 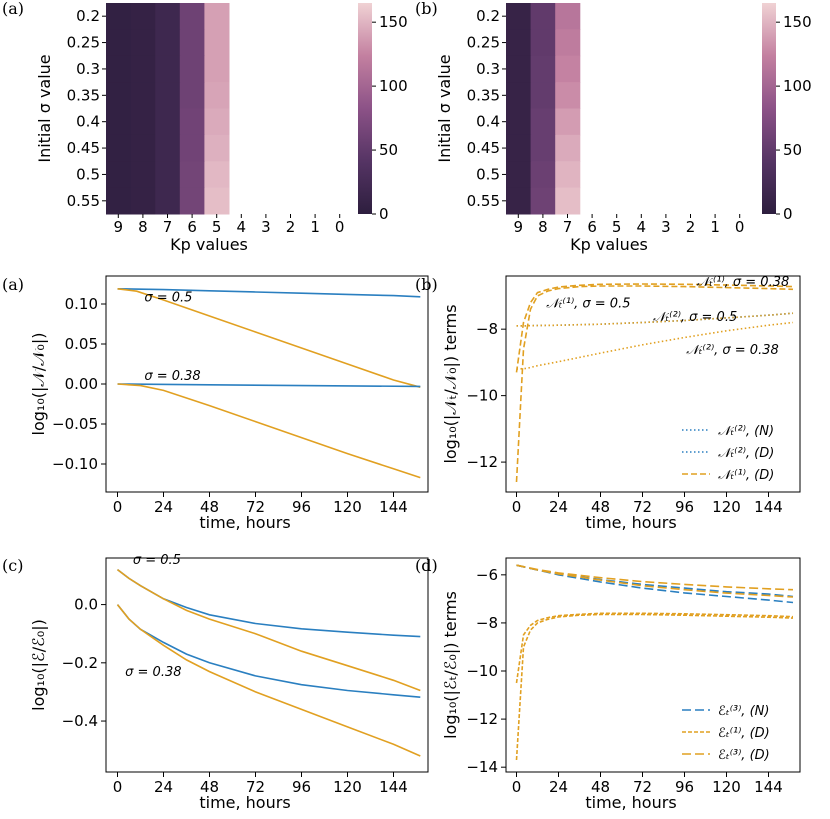 I want to click on x-tick-label: 8, so click(x=143, y=227).